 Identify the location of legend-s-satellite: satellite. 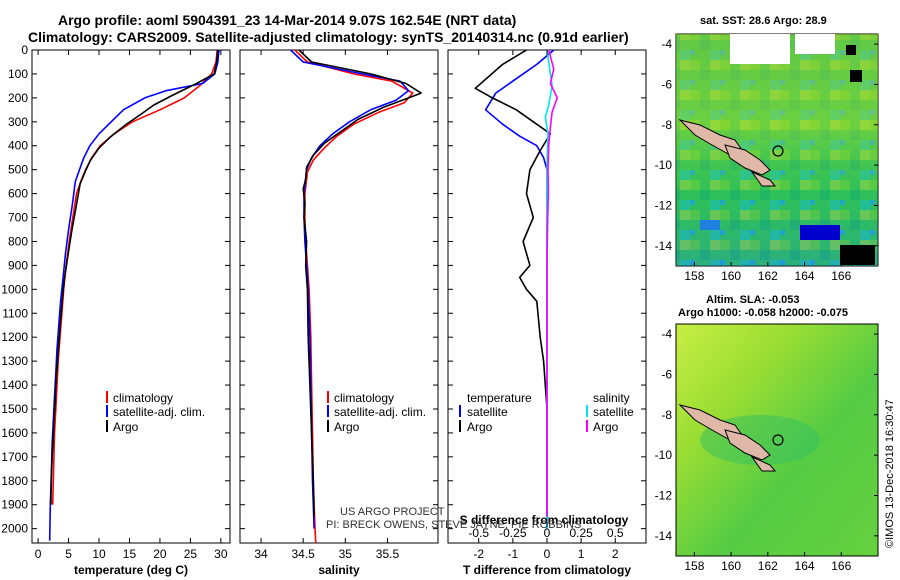
(613, 412).